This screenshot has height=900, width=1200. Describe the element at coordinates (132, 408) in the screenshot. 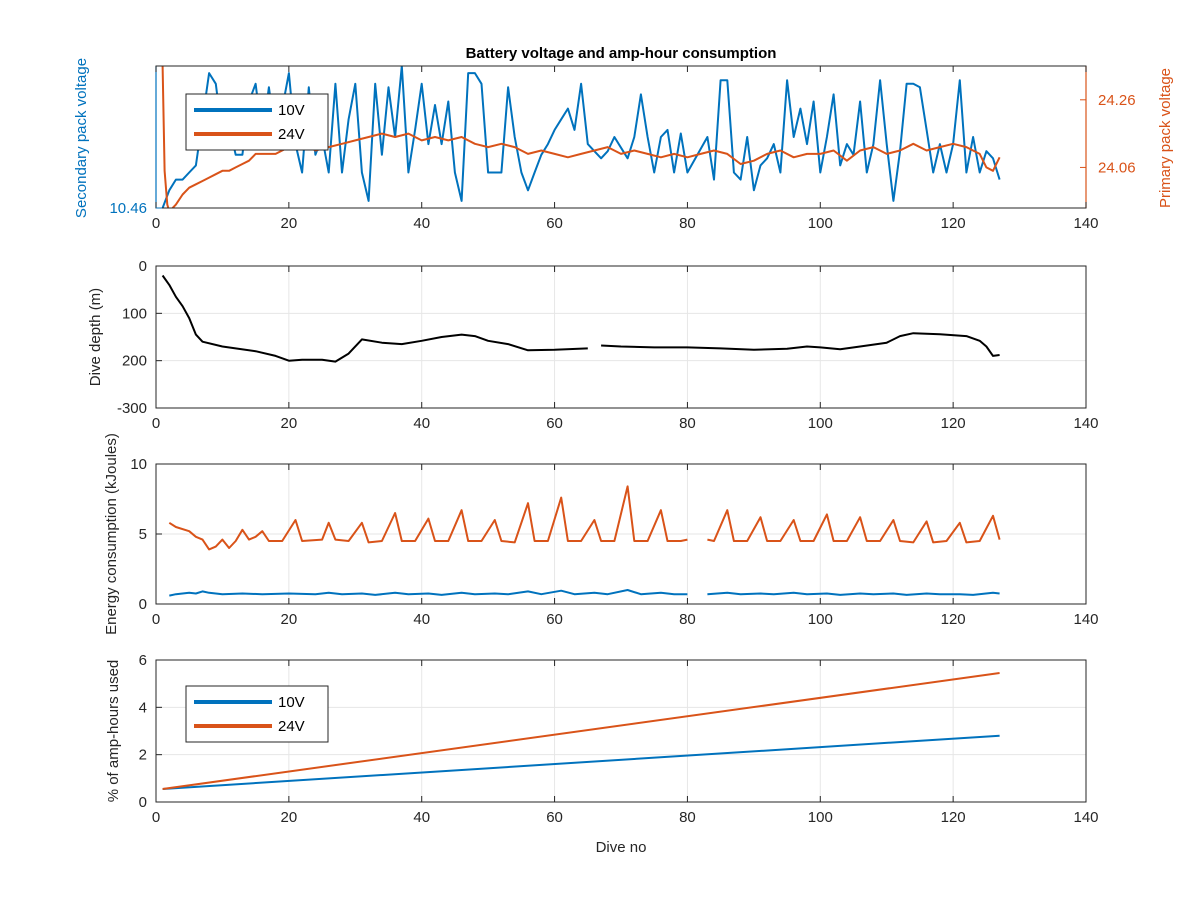

I see `y-tick-label: -300` at that location.